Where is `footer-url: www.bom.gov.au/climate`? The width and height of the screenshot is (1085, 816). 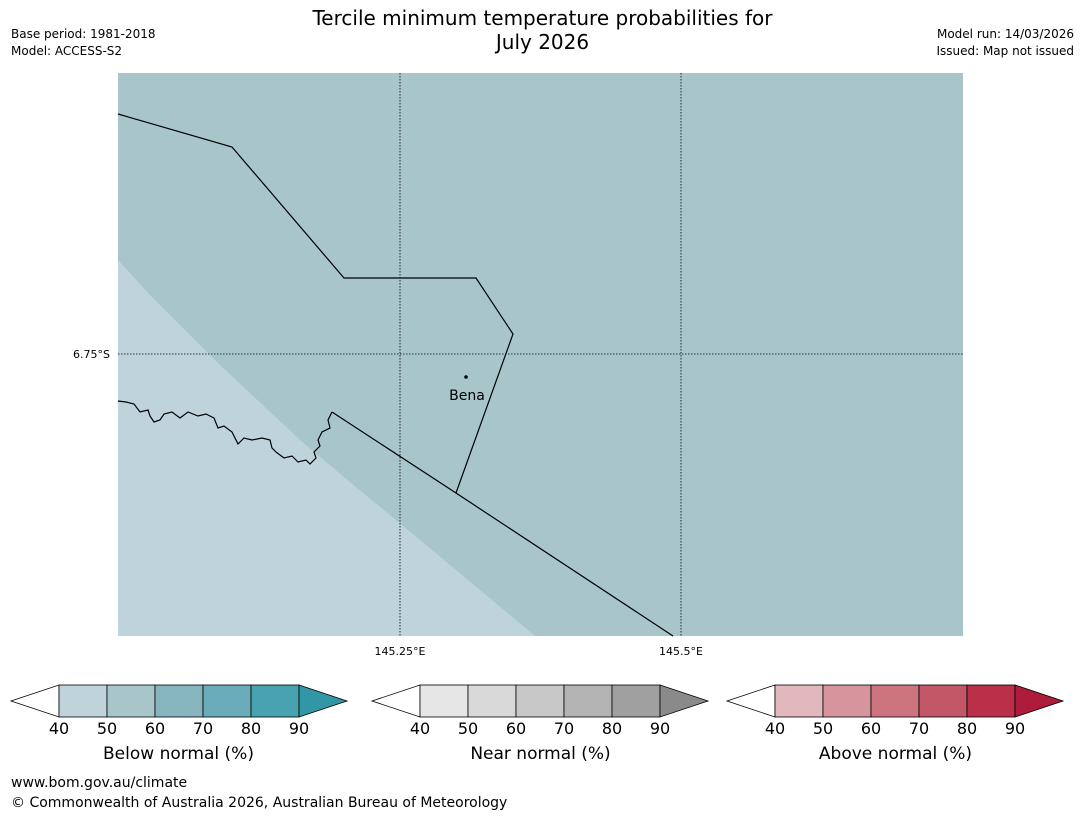 footer-url: www.bom.gov.au/climate is located at coordinates (99, 783).